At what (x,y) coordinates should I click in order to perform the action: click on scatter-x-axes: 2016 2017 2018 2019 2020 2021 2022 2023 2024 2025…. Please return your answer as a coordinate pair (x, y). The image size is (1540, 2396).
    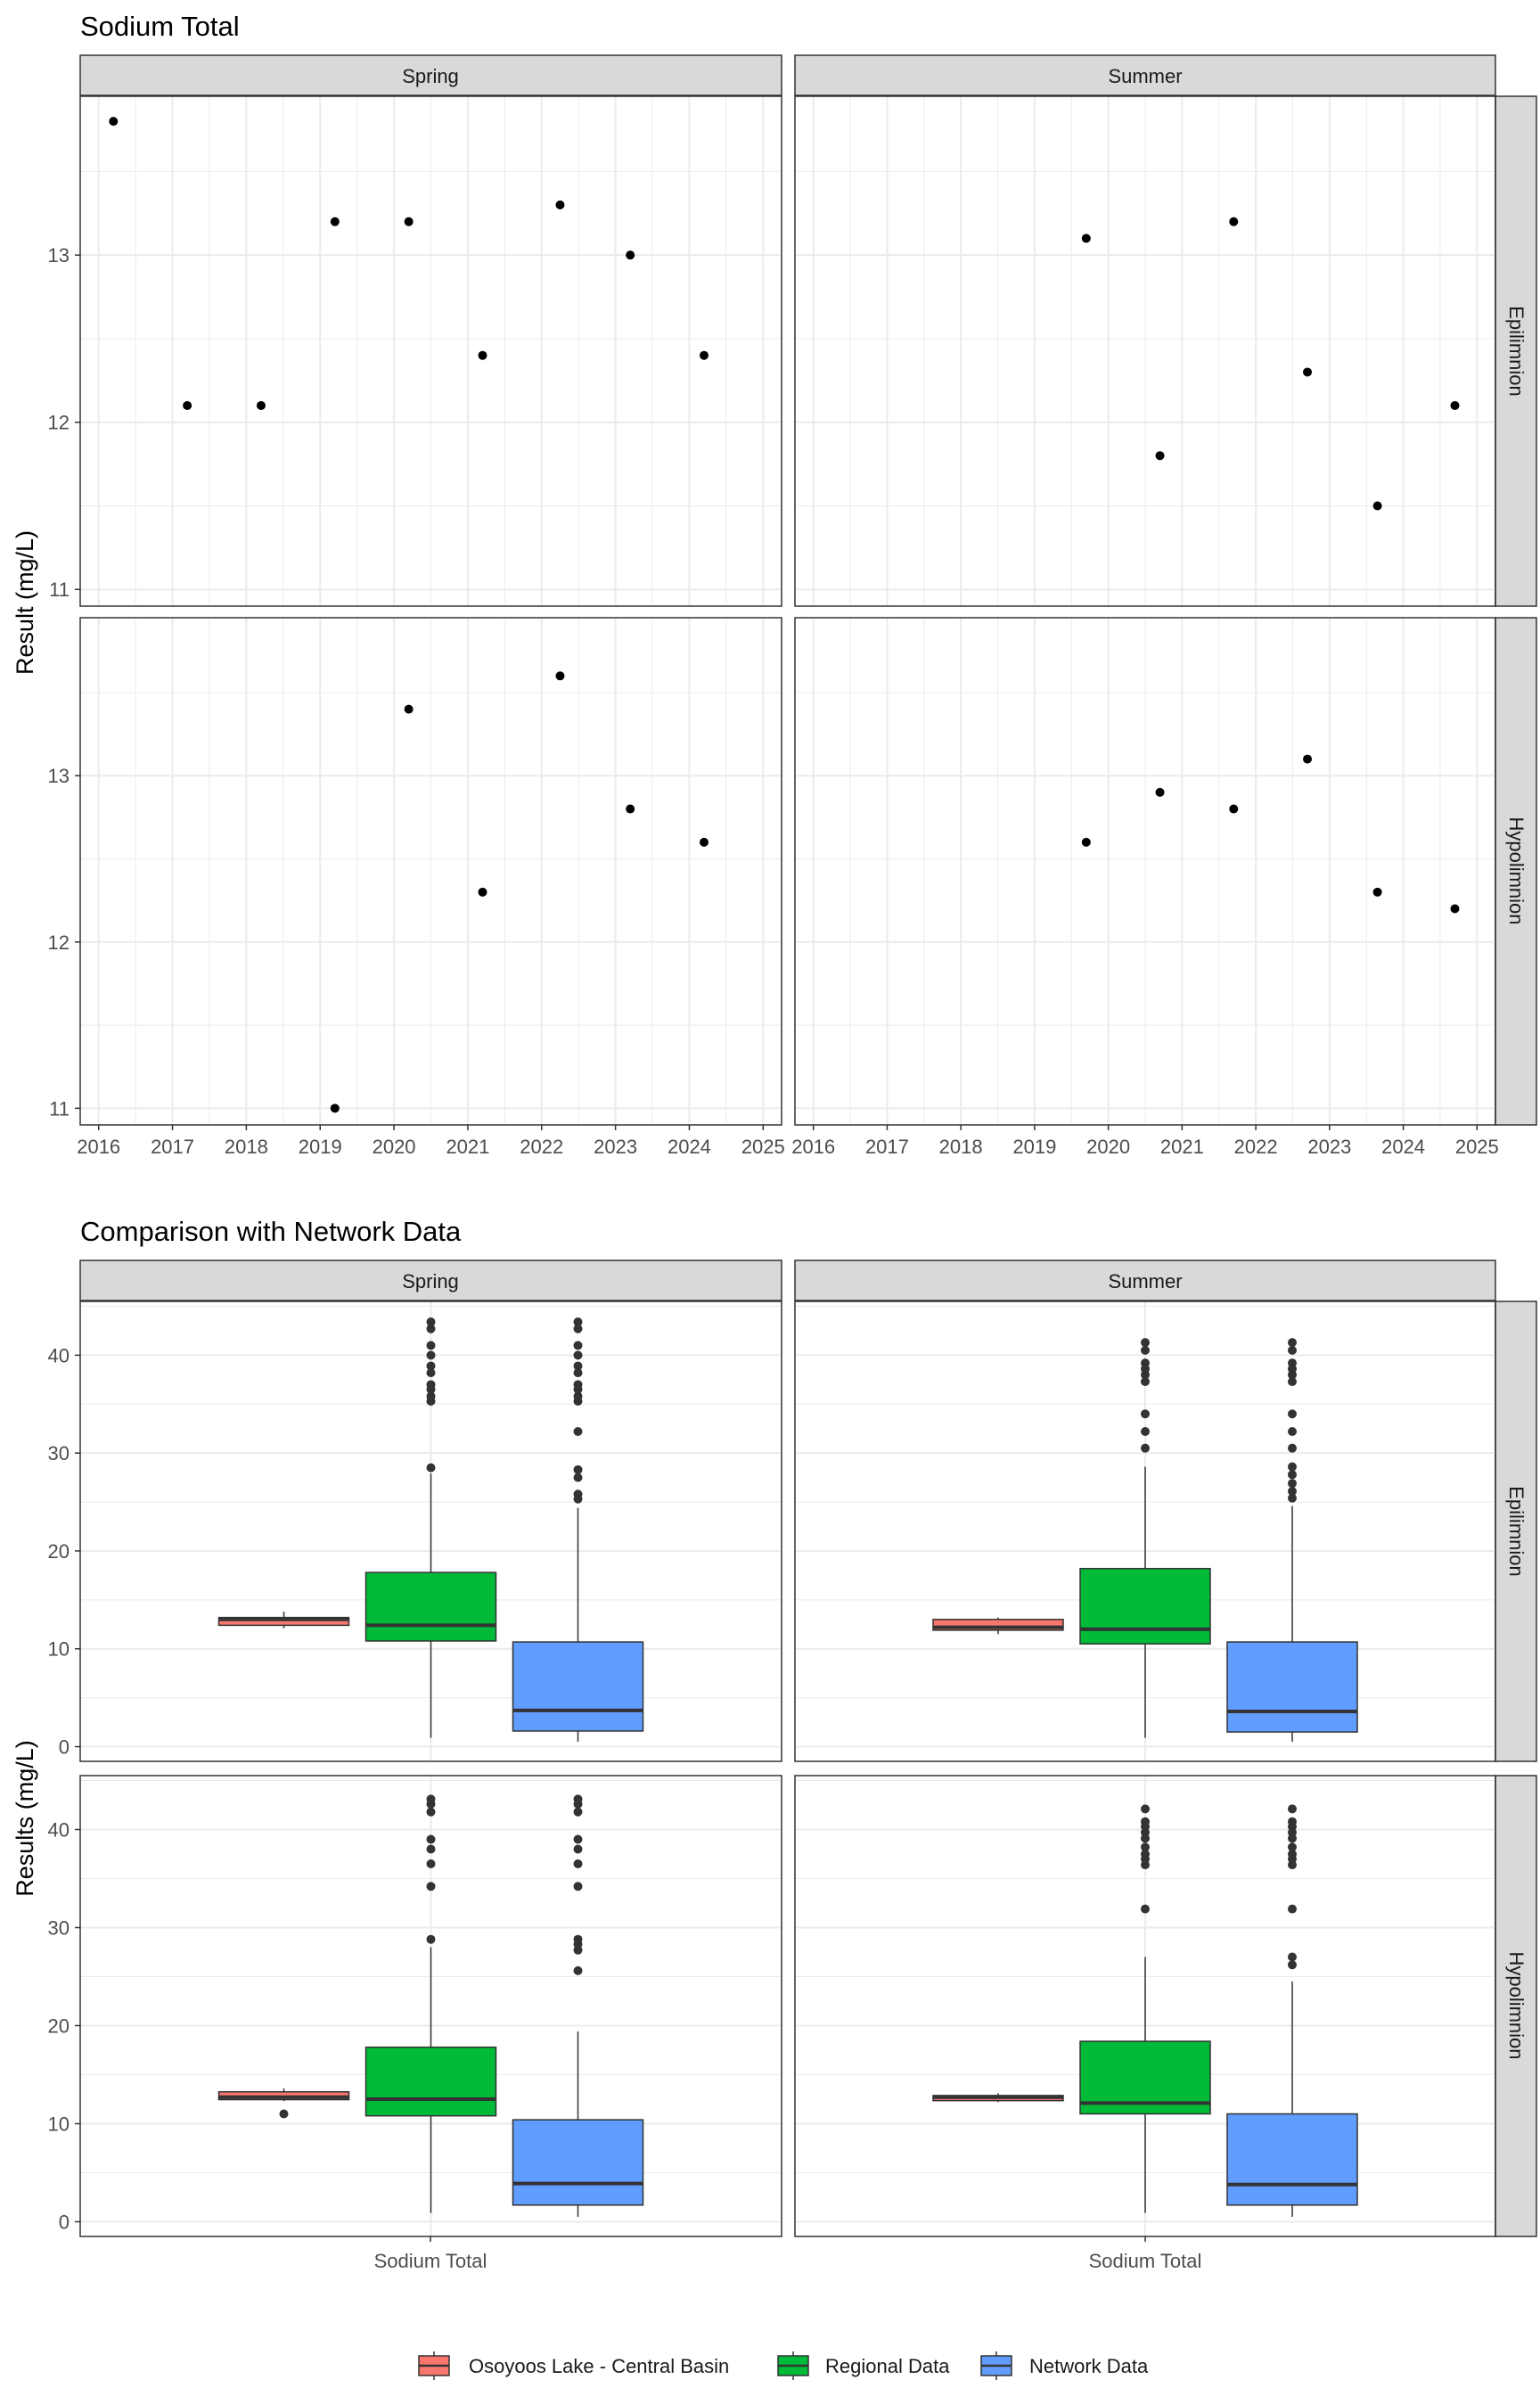
    Looking at the image, I should click on (788, 1142).